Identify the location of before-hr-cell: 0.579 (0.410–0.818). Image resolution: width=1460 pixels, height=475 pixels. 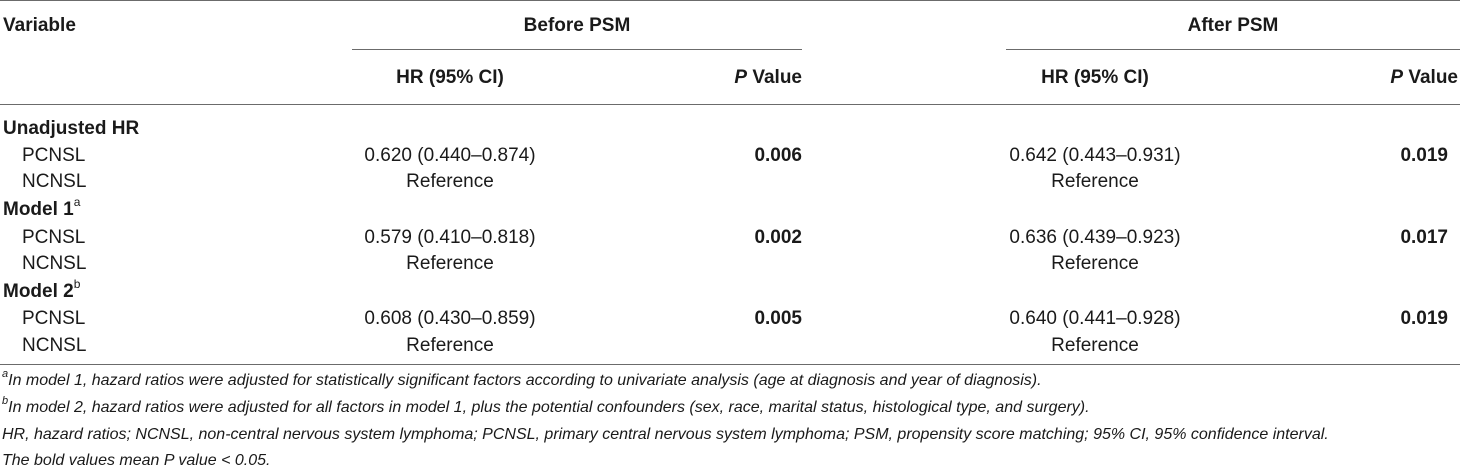
(450, 237).